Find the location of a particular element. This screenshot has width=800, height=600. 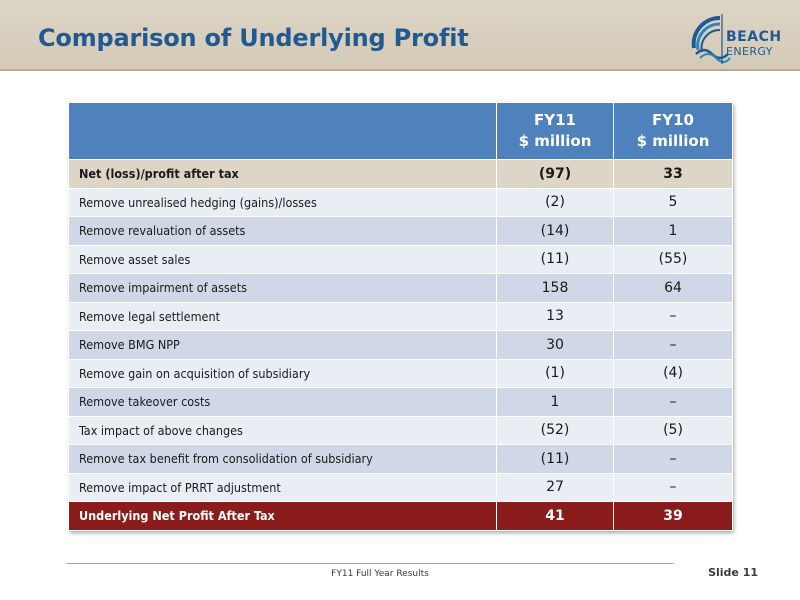

table-row: Remove legal settlement 13 – is located at coordinates (400, 316).